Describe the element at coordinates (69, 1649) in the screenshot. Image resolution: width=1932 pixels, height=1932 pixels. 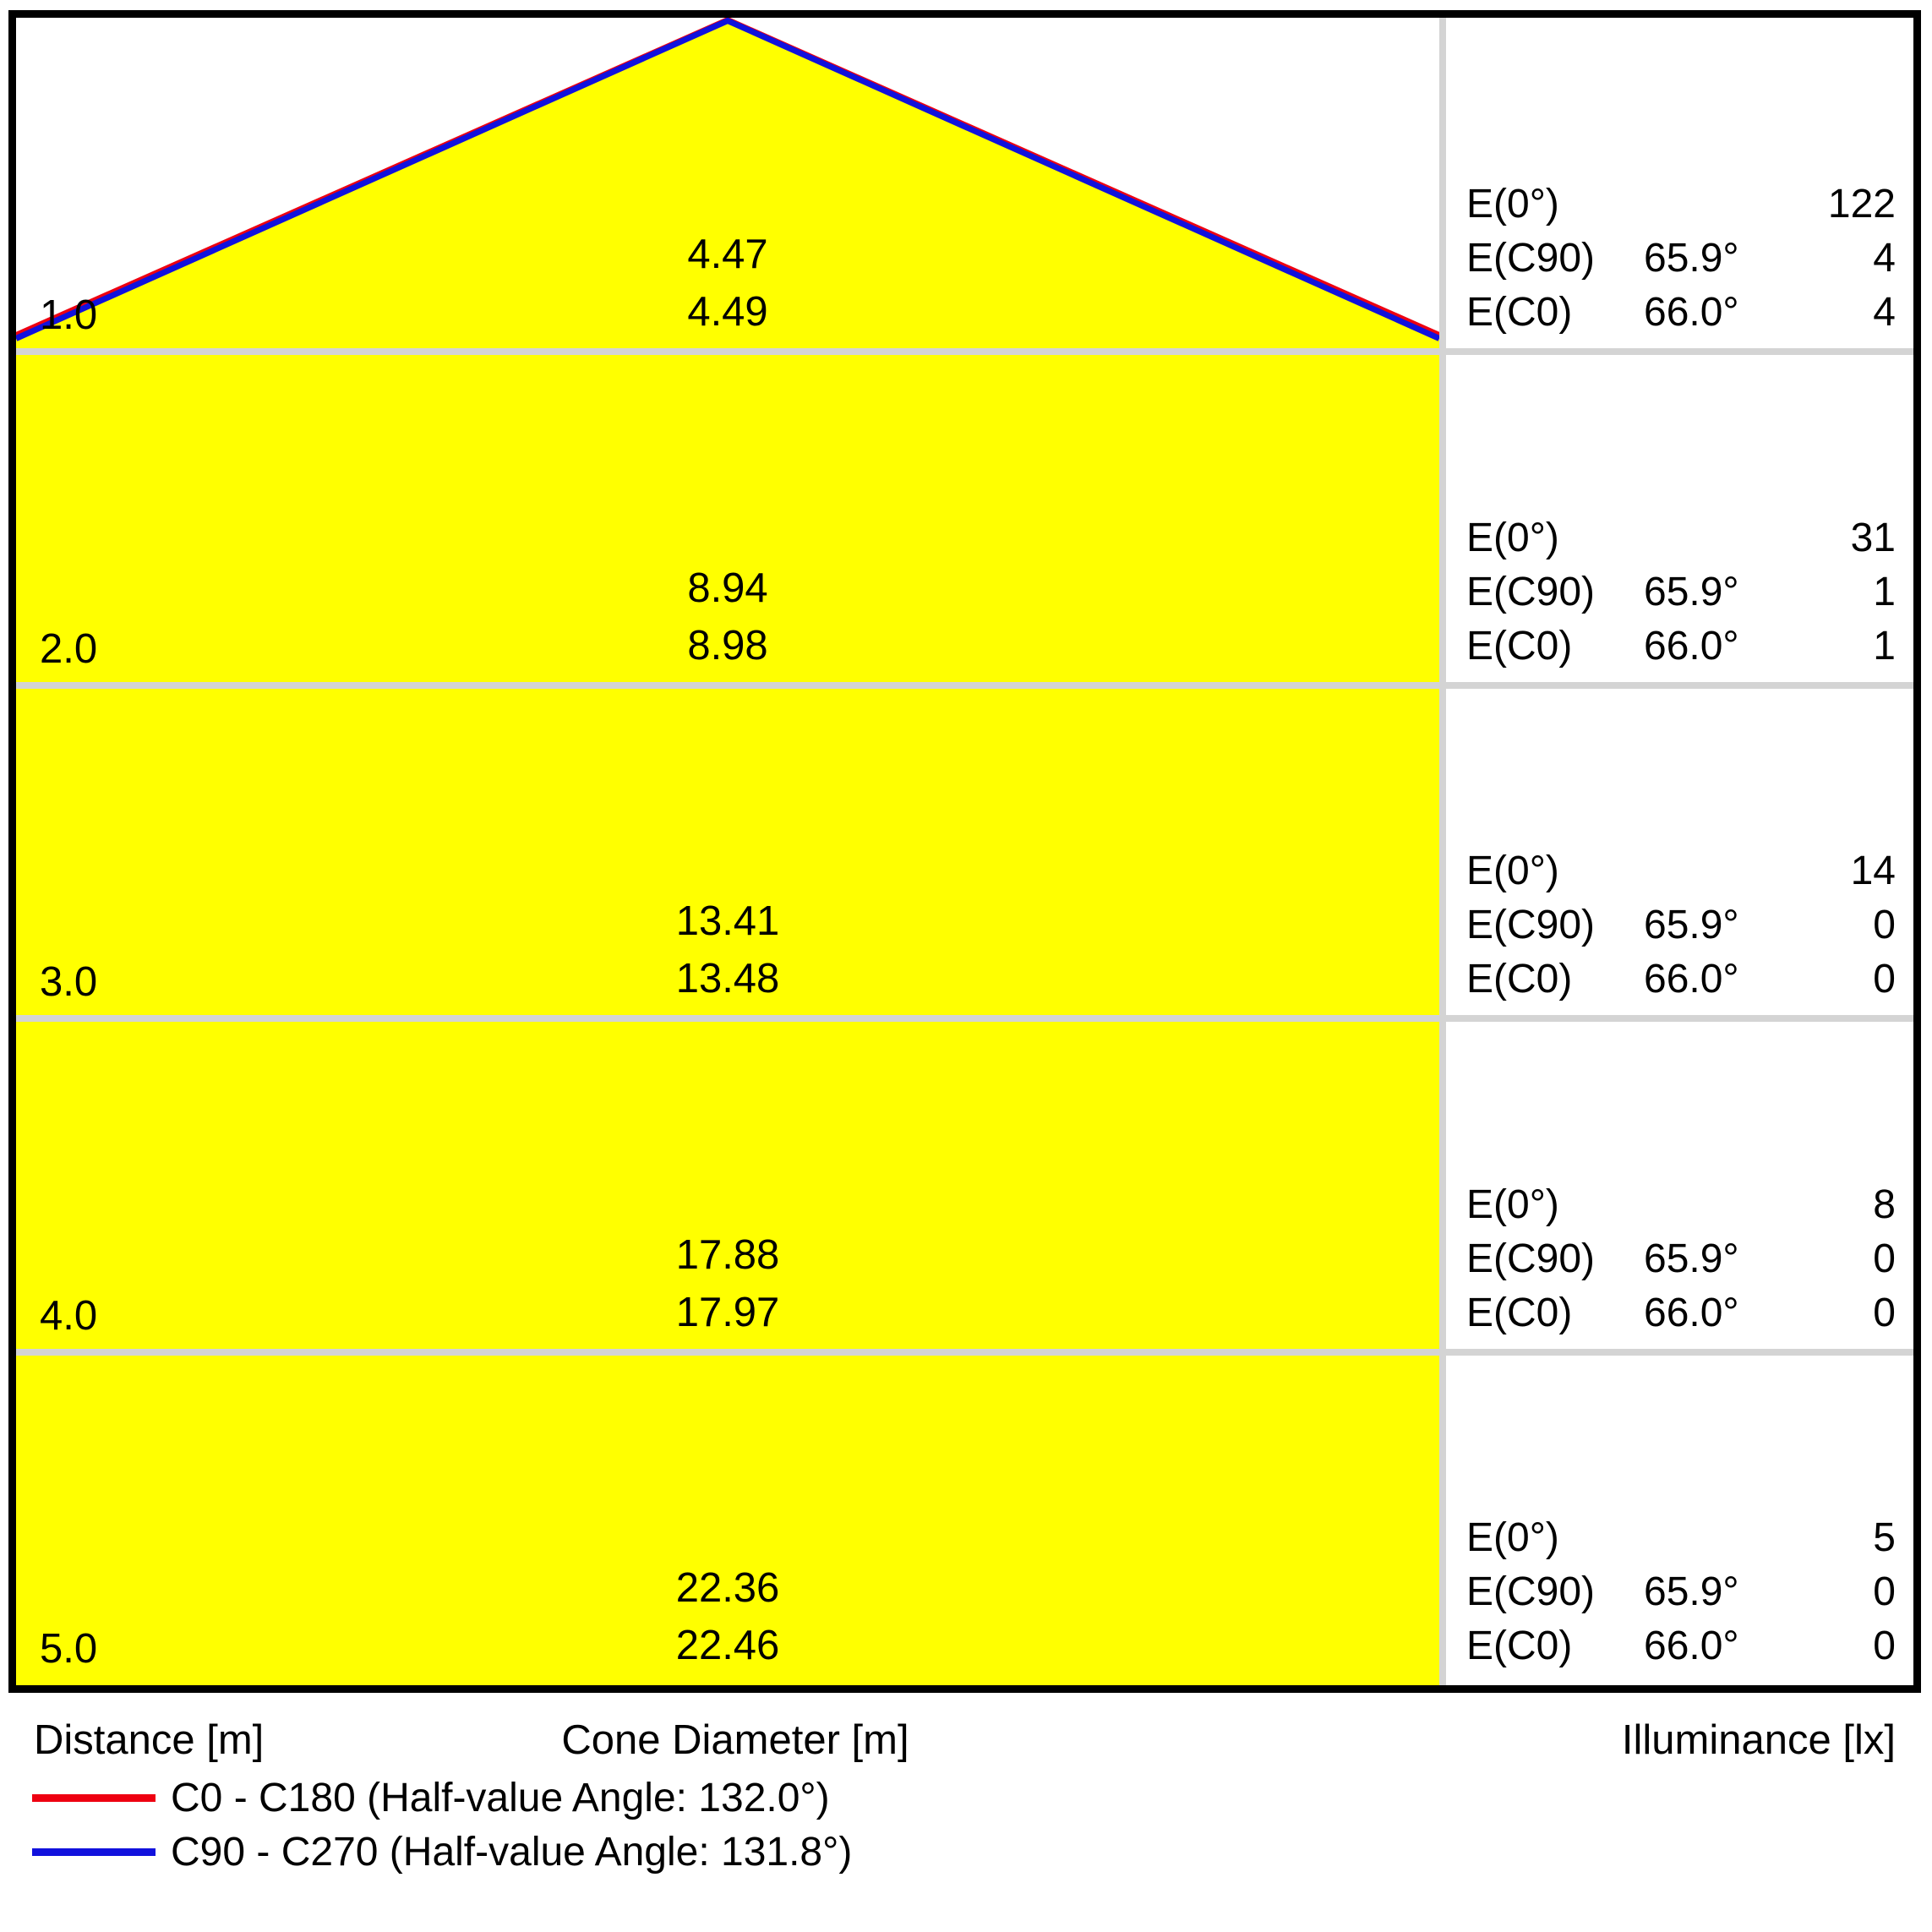
I see `distance-label: 5.0` at that location.